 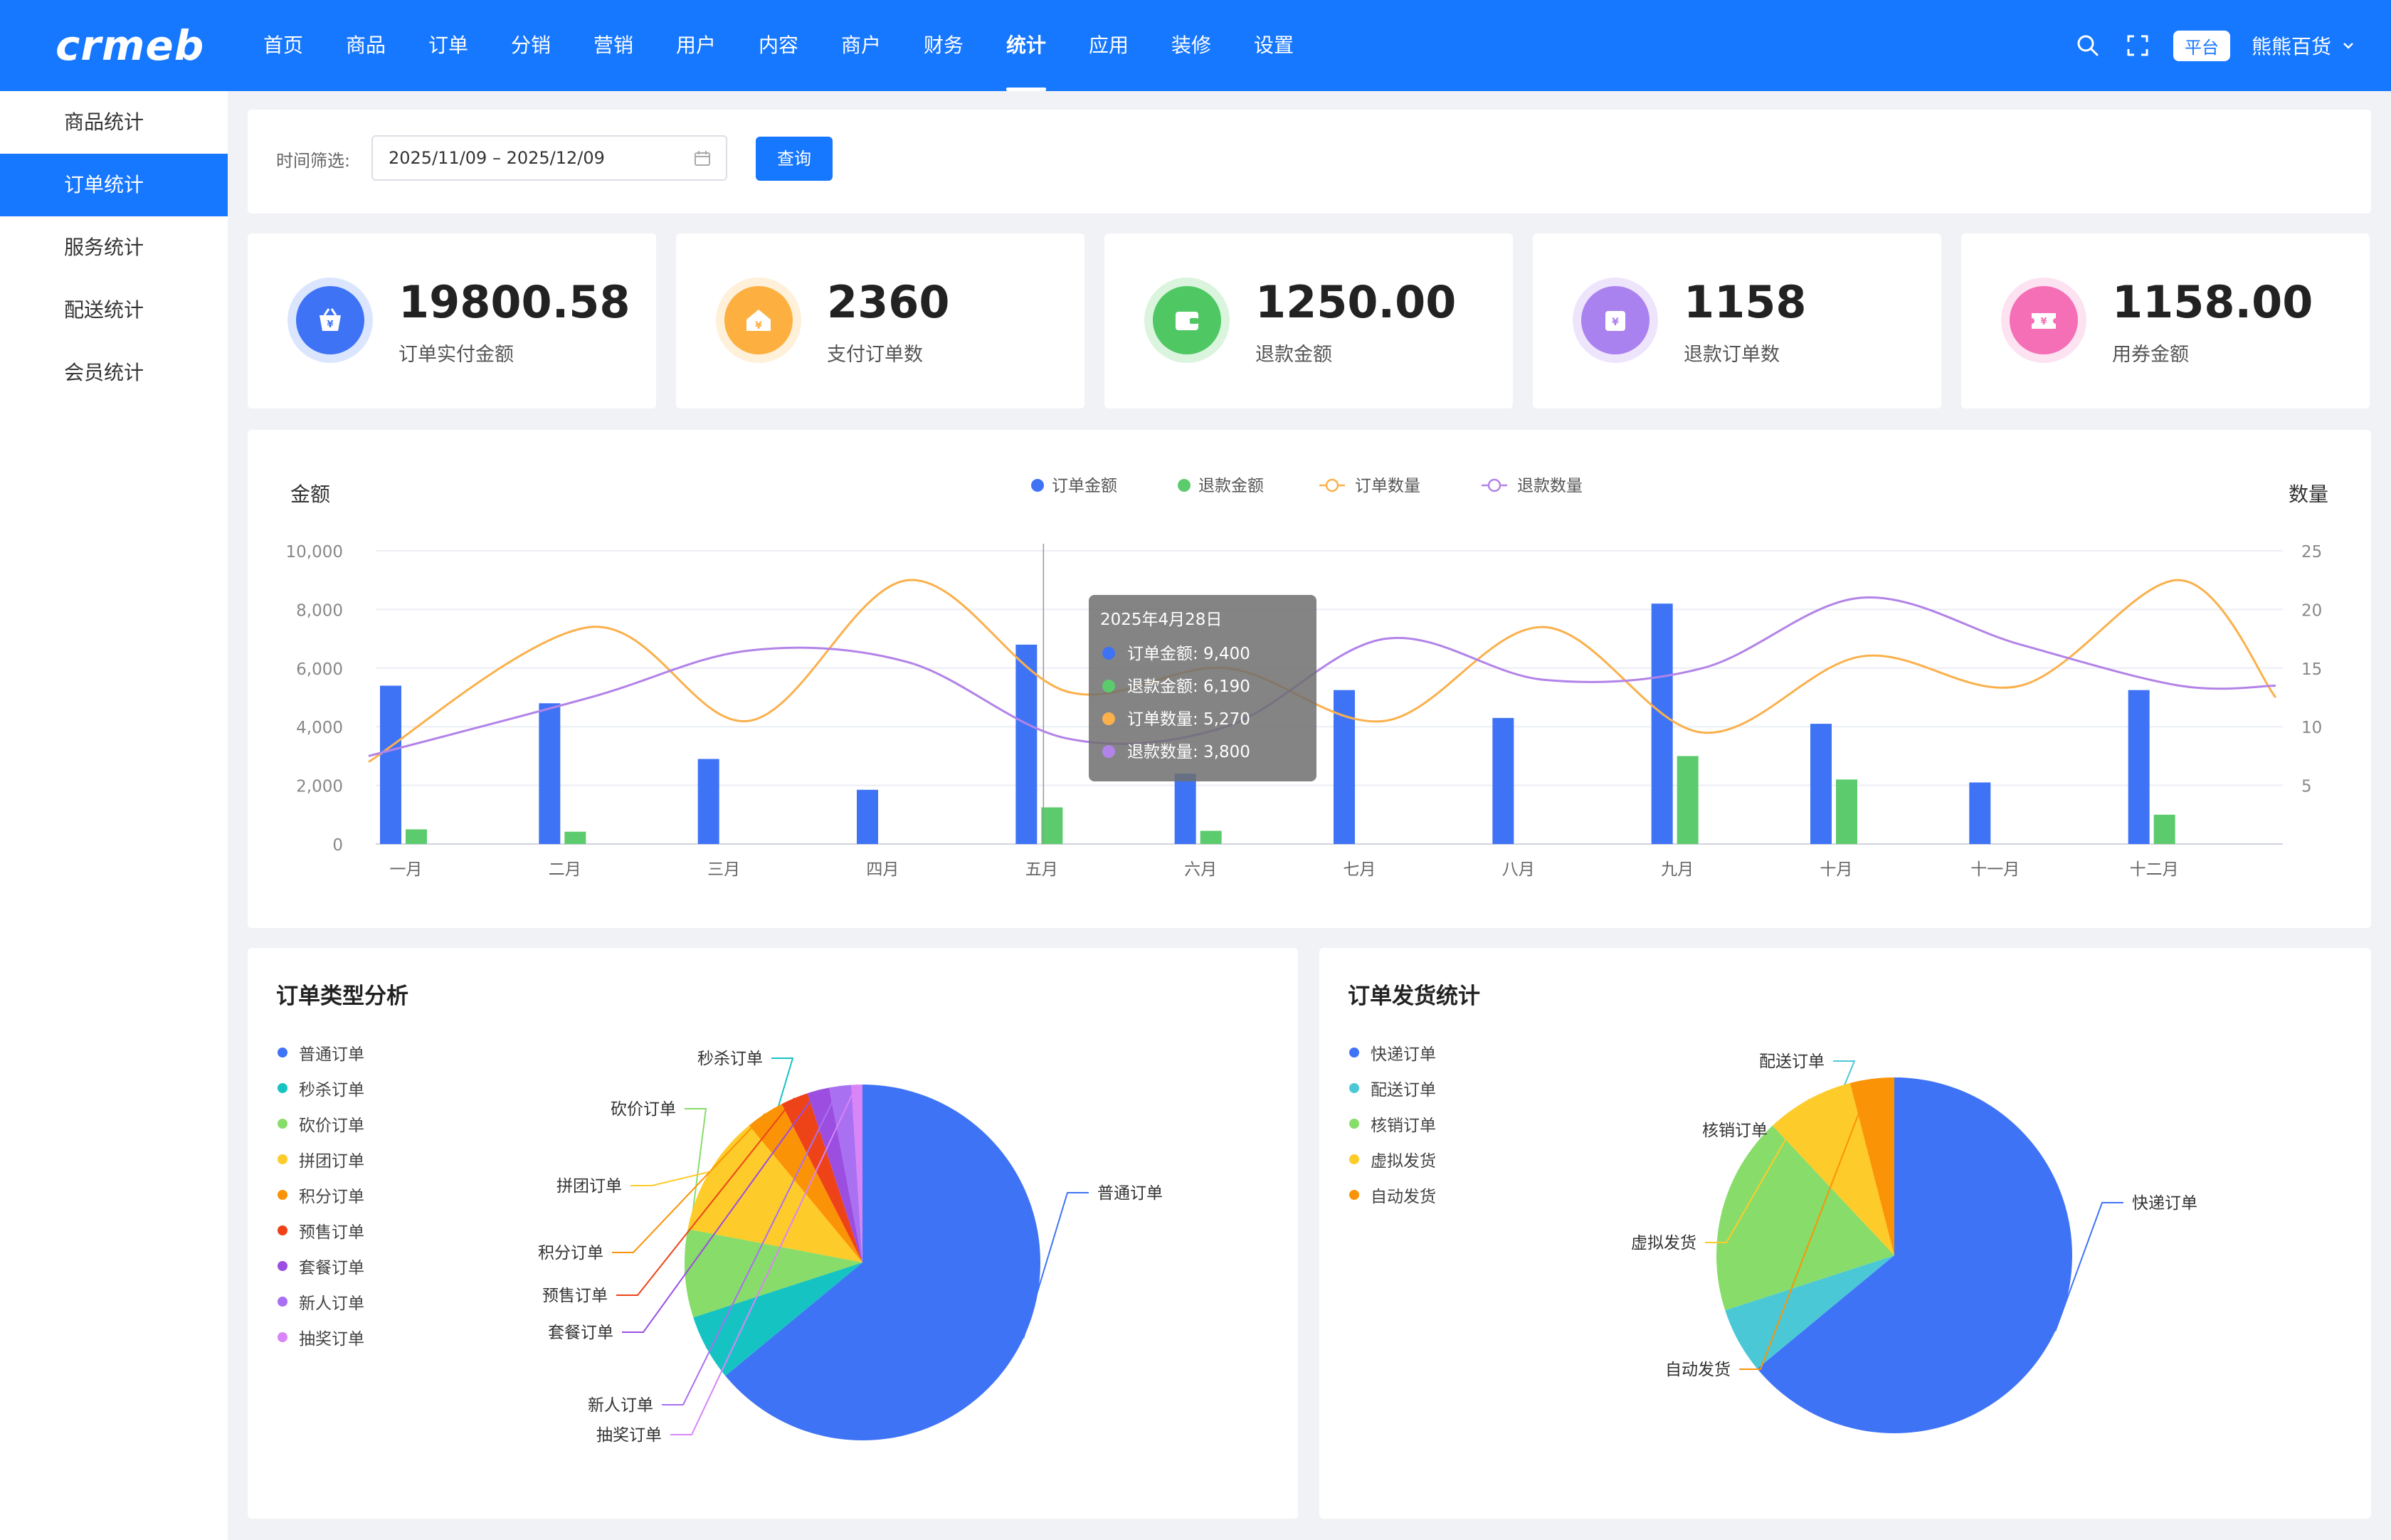 I want to click on legend-item: 积分订单, so click(x=321, y=1195).